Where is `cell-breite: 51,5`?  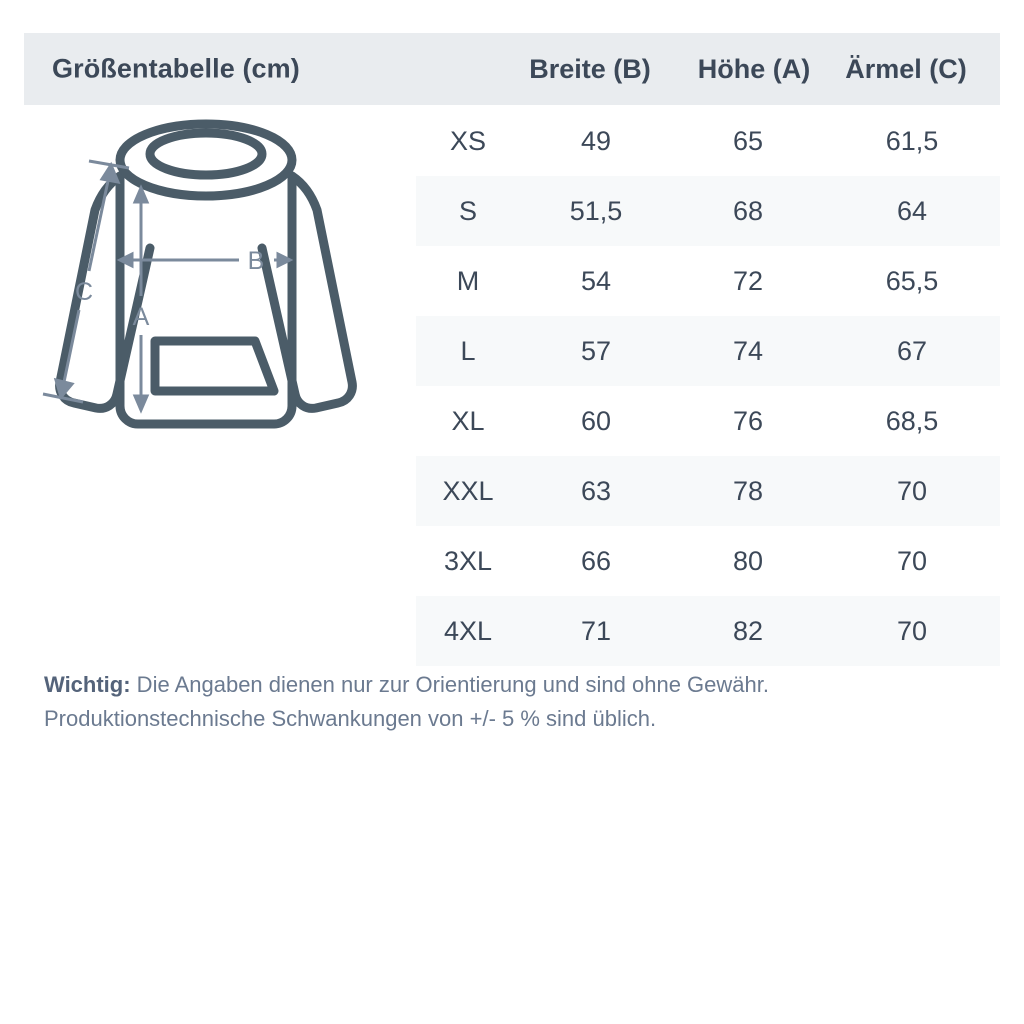 cell-breite: 51,5 is located at coordinates (596, 210).